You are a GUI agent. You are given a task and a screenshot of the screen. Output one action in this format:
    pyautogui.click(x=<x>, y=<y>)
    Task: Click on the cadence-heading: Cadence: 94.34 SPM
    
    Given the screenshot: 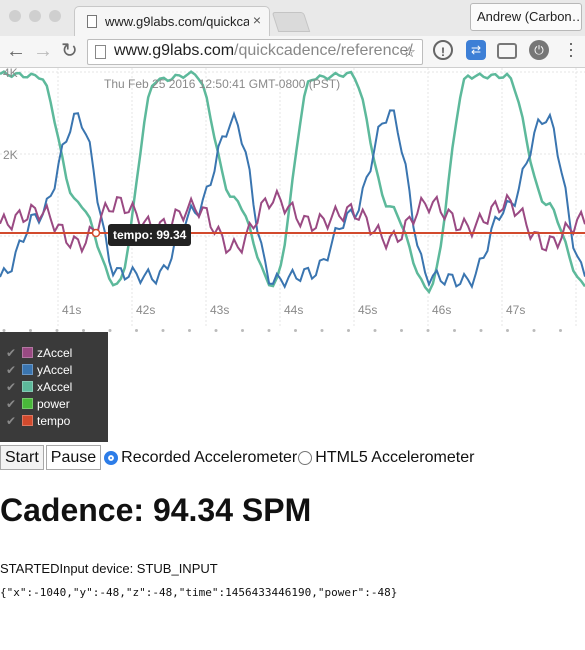 What is the action you would take?
    pyautogui.click(x=156, y=510)
    